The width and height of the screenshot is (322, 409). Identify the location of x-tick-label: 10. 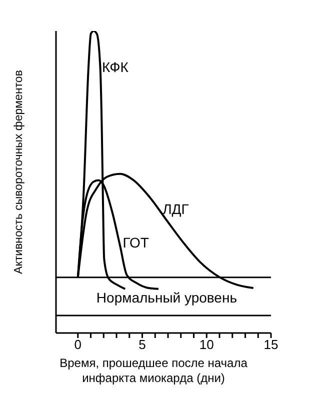
(206, 344).